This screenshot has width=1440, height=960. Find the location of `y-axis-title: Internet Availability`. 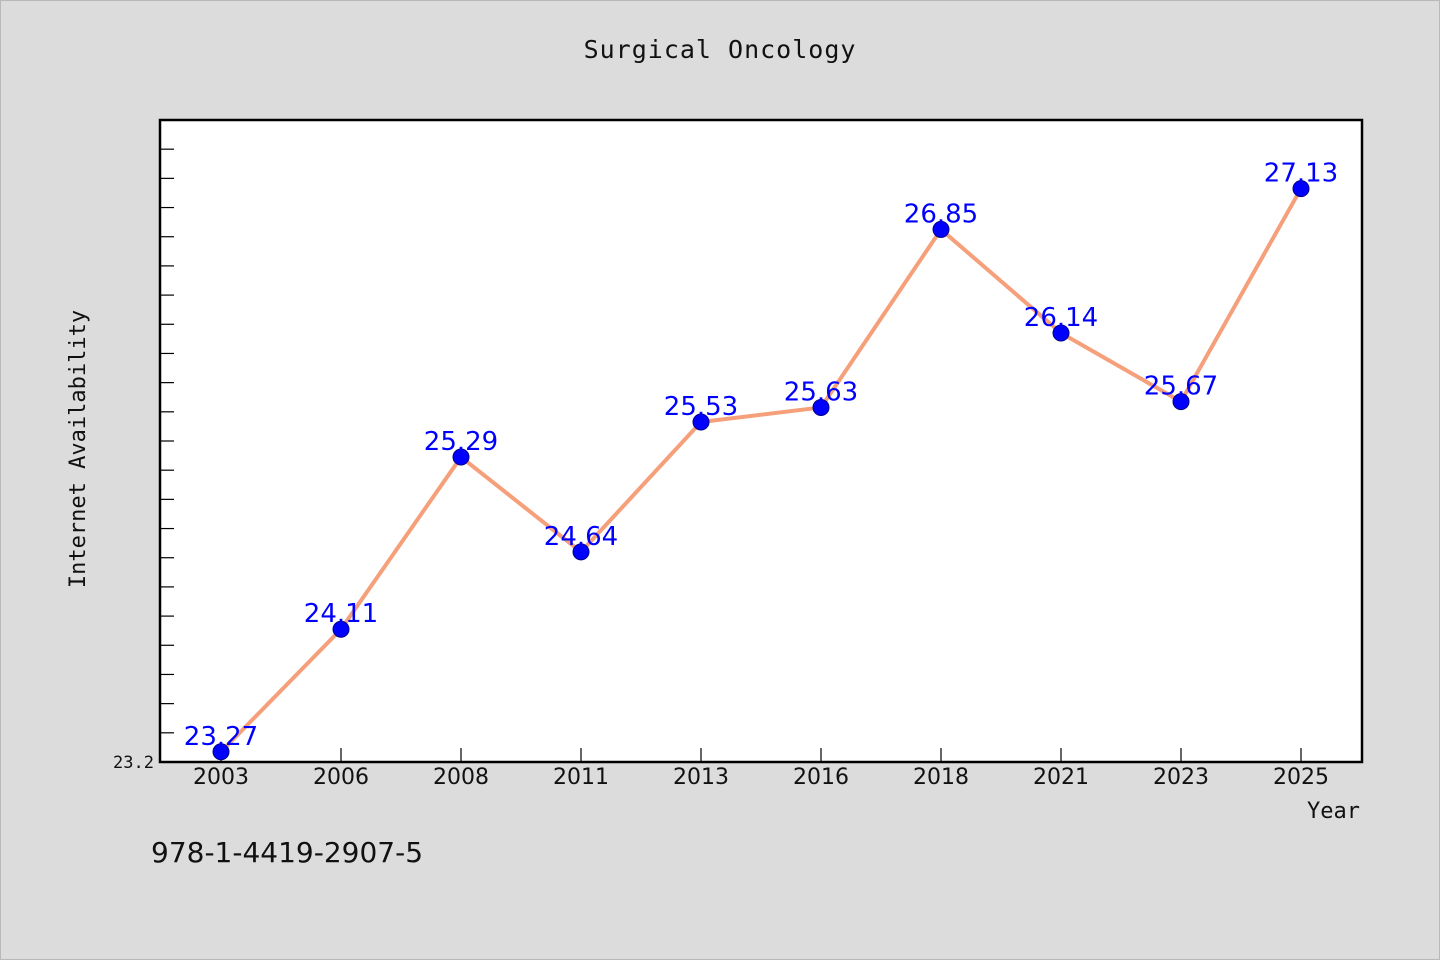

y-axis-title: Internet Availability is located at coordinates (78, 449).